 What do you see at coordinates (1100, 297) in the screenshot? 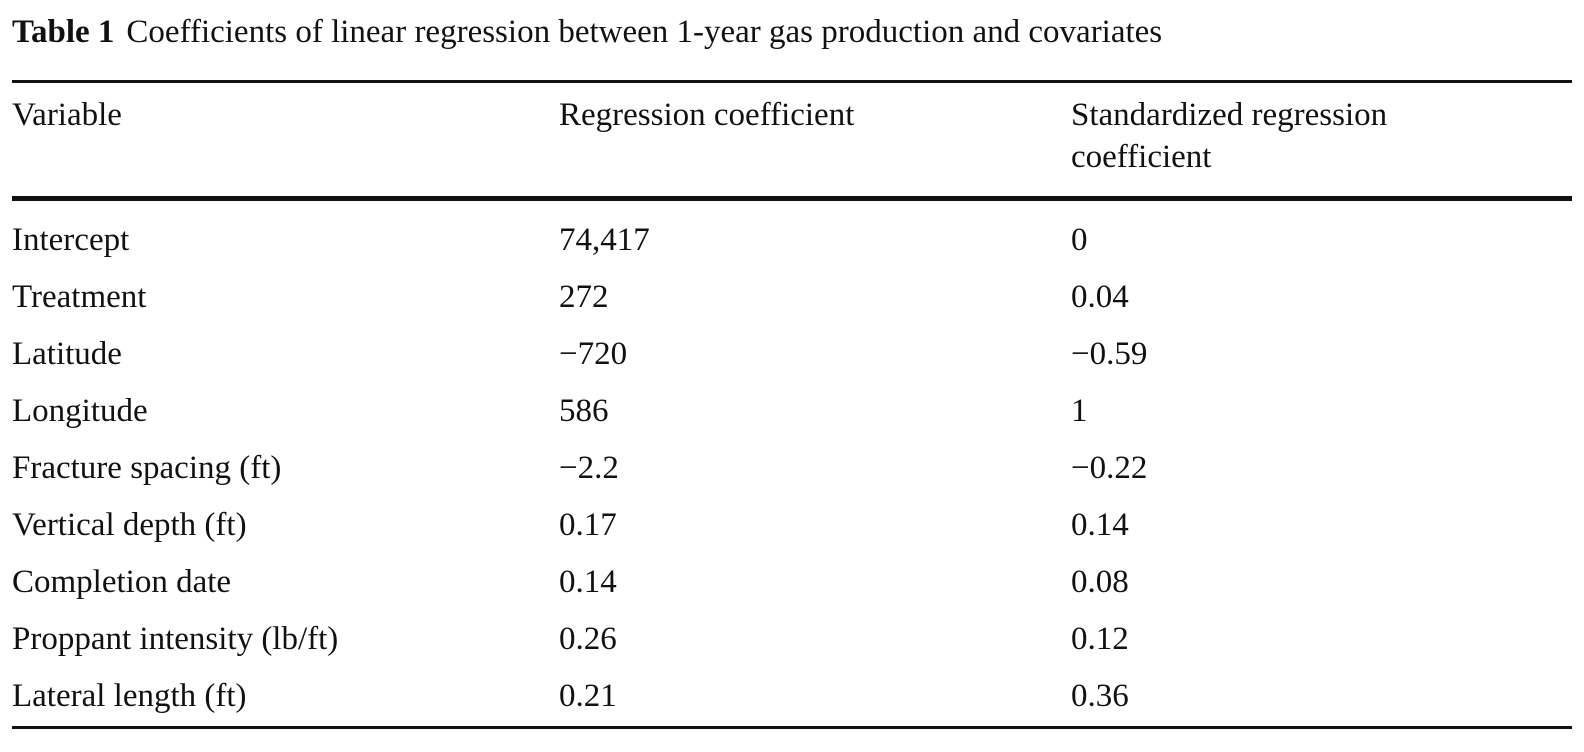
I see `cell-standardized: 0.04` at bounding box center [1100, 297].